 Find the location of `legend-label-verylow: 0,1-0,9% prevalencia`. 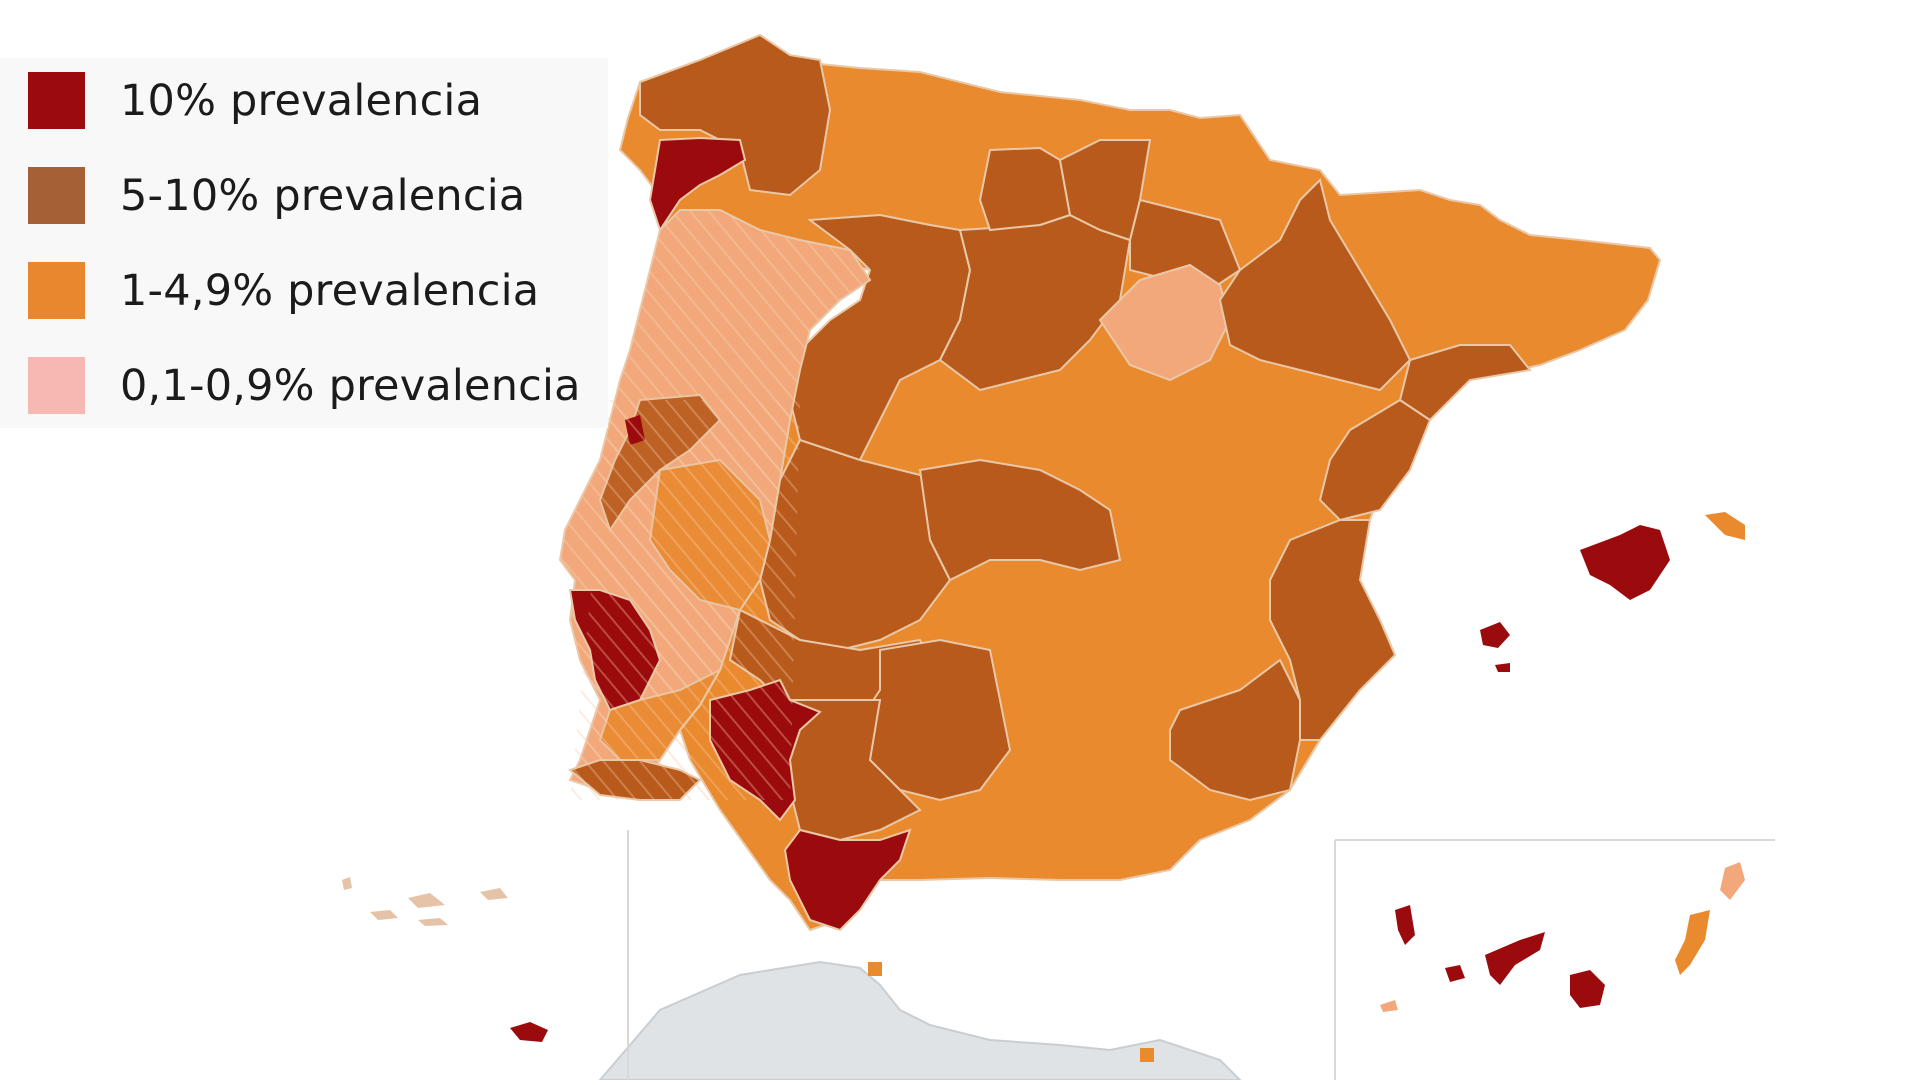

legend-label-verylow: 0,1-0,9% prevalencia is located at coordinates (350, 386).